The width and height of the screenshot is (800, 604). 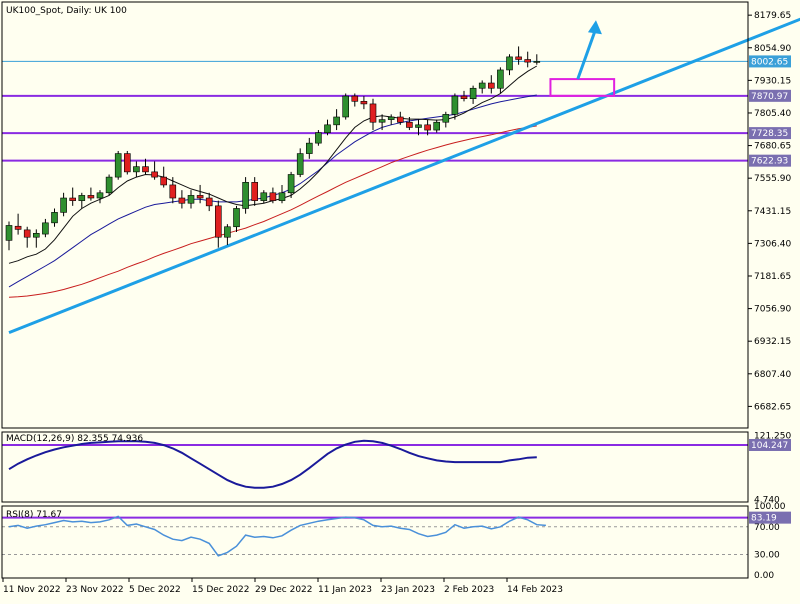 What do you see at coordinates (772, 147) in the screenshot?
I see `price-tick-label: 7680.65` at bounding box center [772, 147].